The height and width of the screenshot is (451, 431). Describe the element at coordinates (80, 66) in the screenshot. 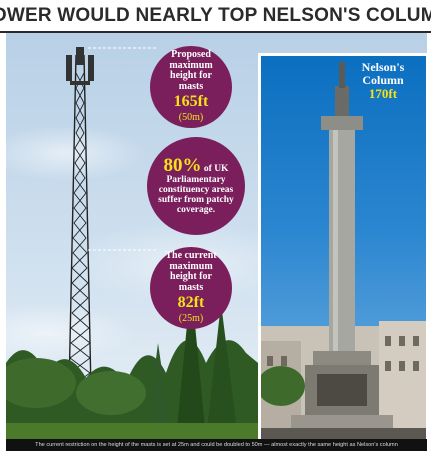

I see `mast-antennas` at that location.